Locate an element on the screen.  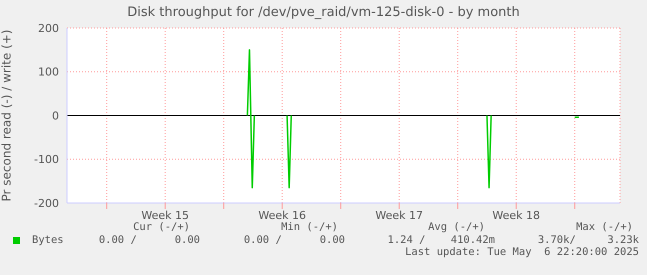
y-tick-label: -100 is located at coordinates (46, 159).